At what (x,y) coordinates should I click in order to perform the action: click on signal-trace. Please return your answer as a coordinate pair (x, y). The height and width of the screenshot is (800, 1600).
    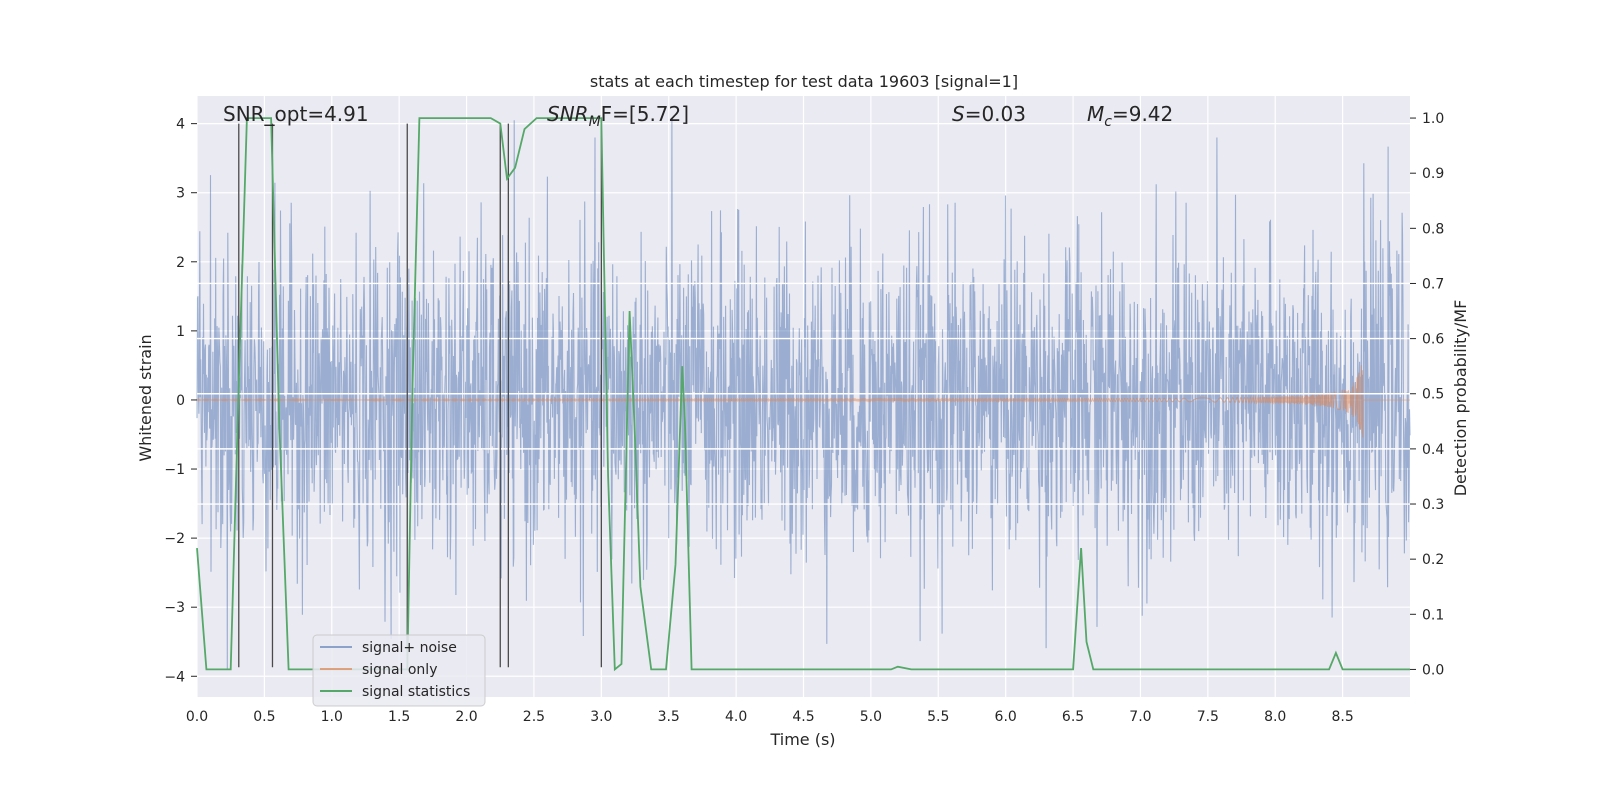
    Looking at the image, I should click on (803, 401).